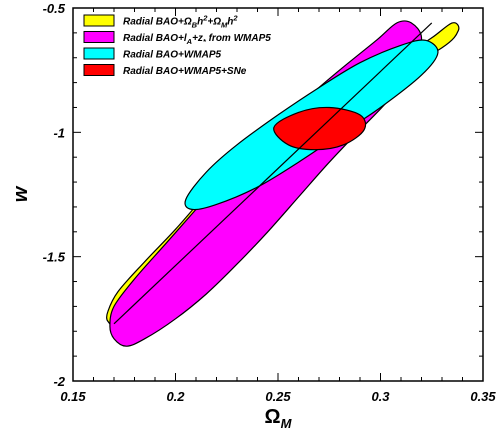 The height and width of the screenshot is (436, 501). I want to click on legend-entry-label: Radial BAO+ΩB​h2​+ΩM​h2​, so click(180, 22).